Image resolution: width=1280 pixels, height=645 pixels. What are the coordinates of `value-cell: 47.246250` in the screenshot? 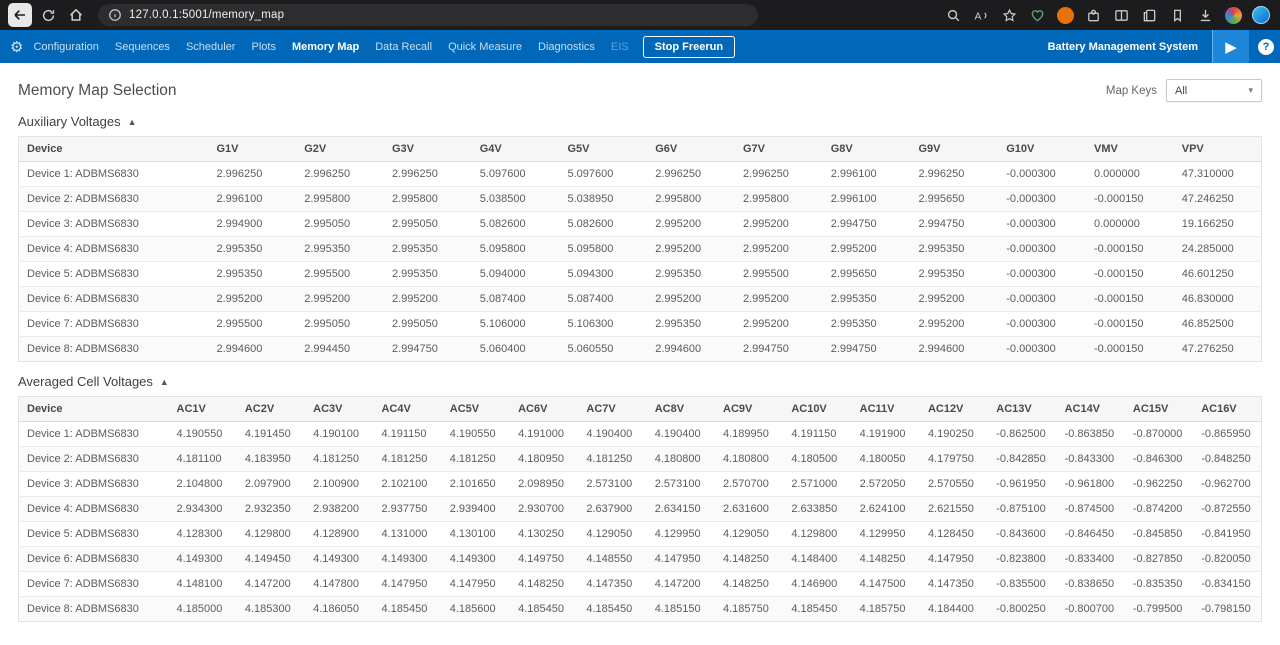 It's located at (1217, 199).